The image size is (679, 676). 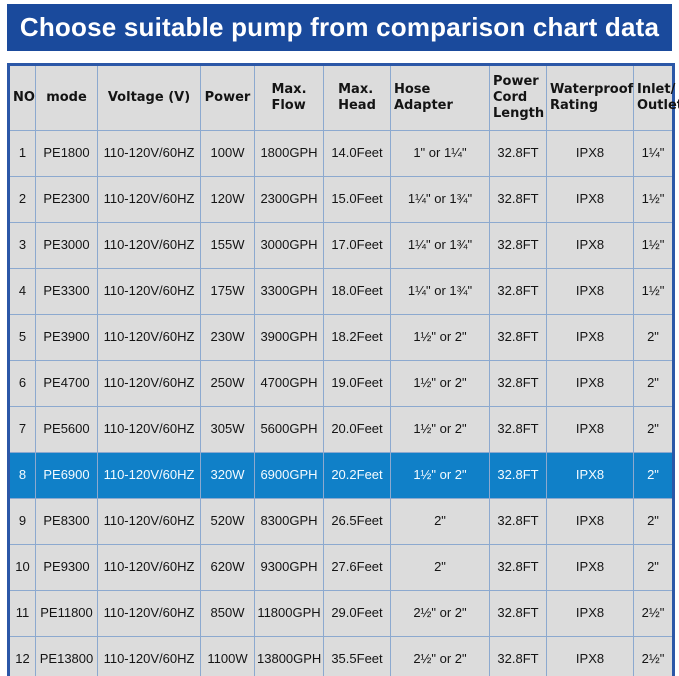 What do you see at coordinates (289, 383) in the screenshot?
I see `cell-max-flow: 4700GPH` at bounding box center [289, 383].